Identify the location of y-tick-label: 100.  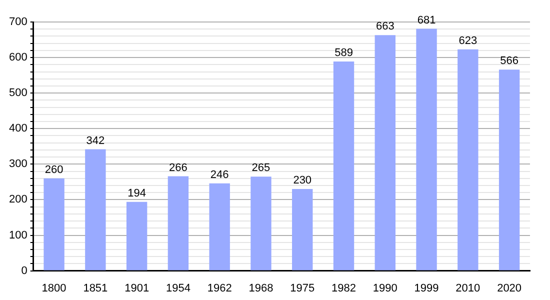
(18, 235).